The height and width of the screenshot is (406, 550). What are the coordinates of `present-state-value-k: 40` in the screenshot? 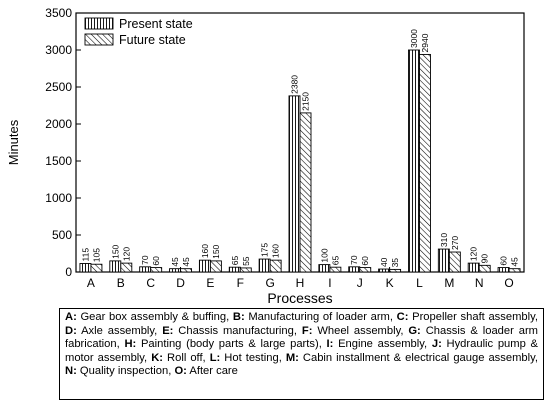 It's located at (384, 262).